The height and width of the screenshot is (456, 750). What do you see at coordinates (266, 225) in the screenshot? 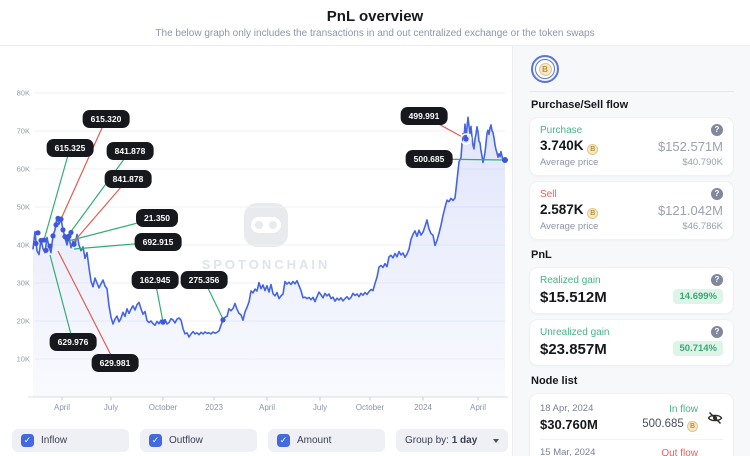
I see `spotonchain-logo-icon` at bounding box center [266, 225].